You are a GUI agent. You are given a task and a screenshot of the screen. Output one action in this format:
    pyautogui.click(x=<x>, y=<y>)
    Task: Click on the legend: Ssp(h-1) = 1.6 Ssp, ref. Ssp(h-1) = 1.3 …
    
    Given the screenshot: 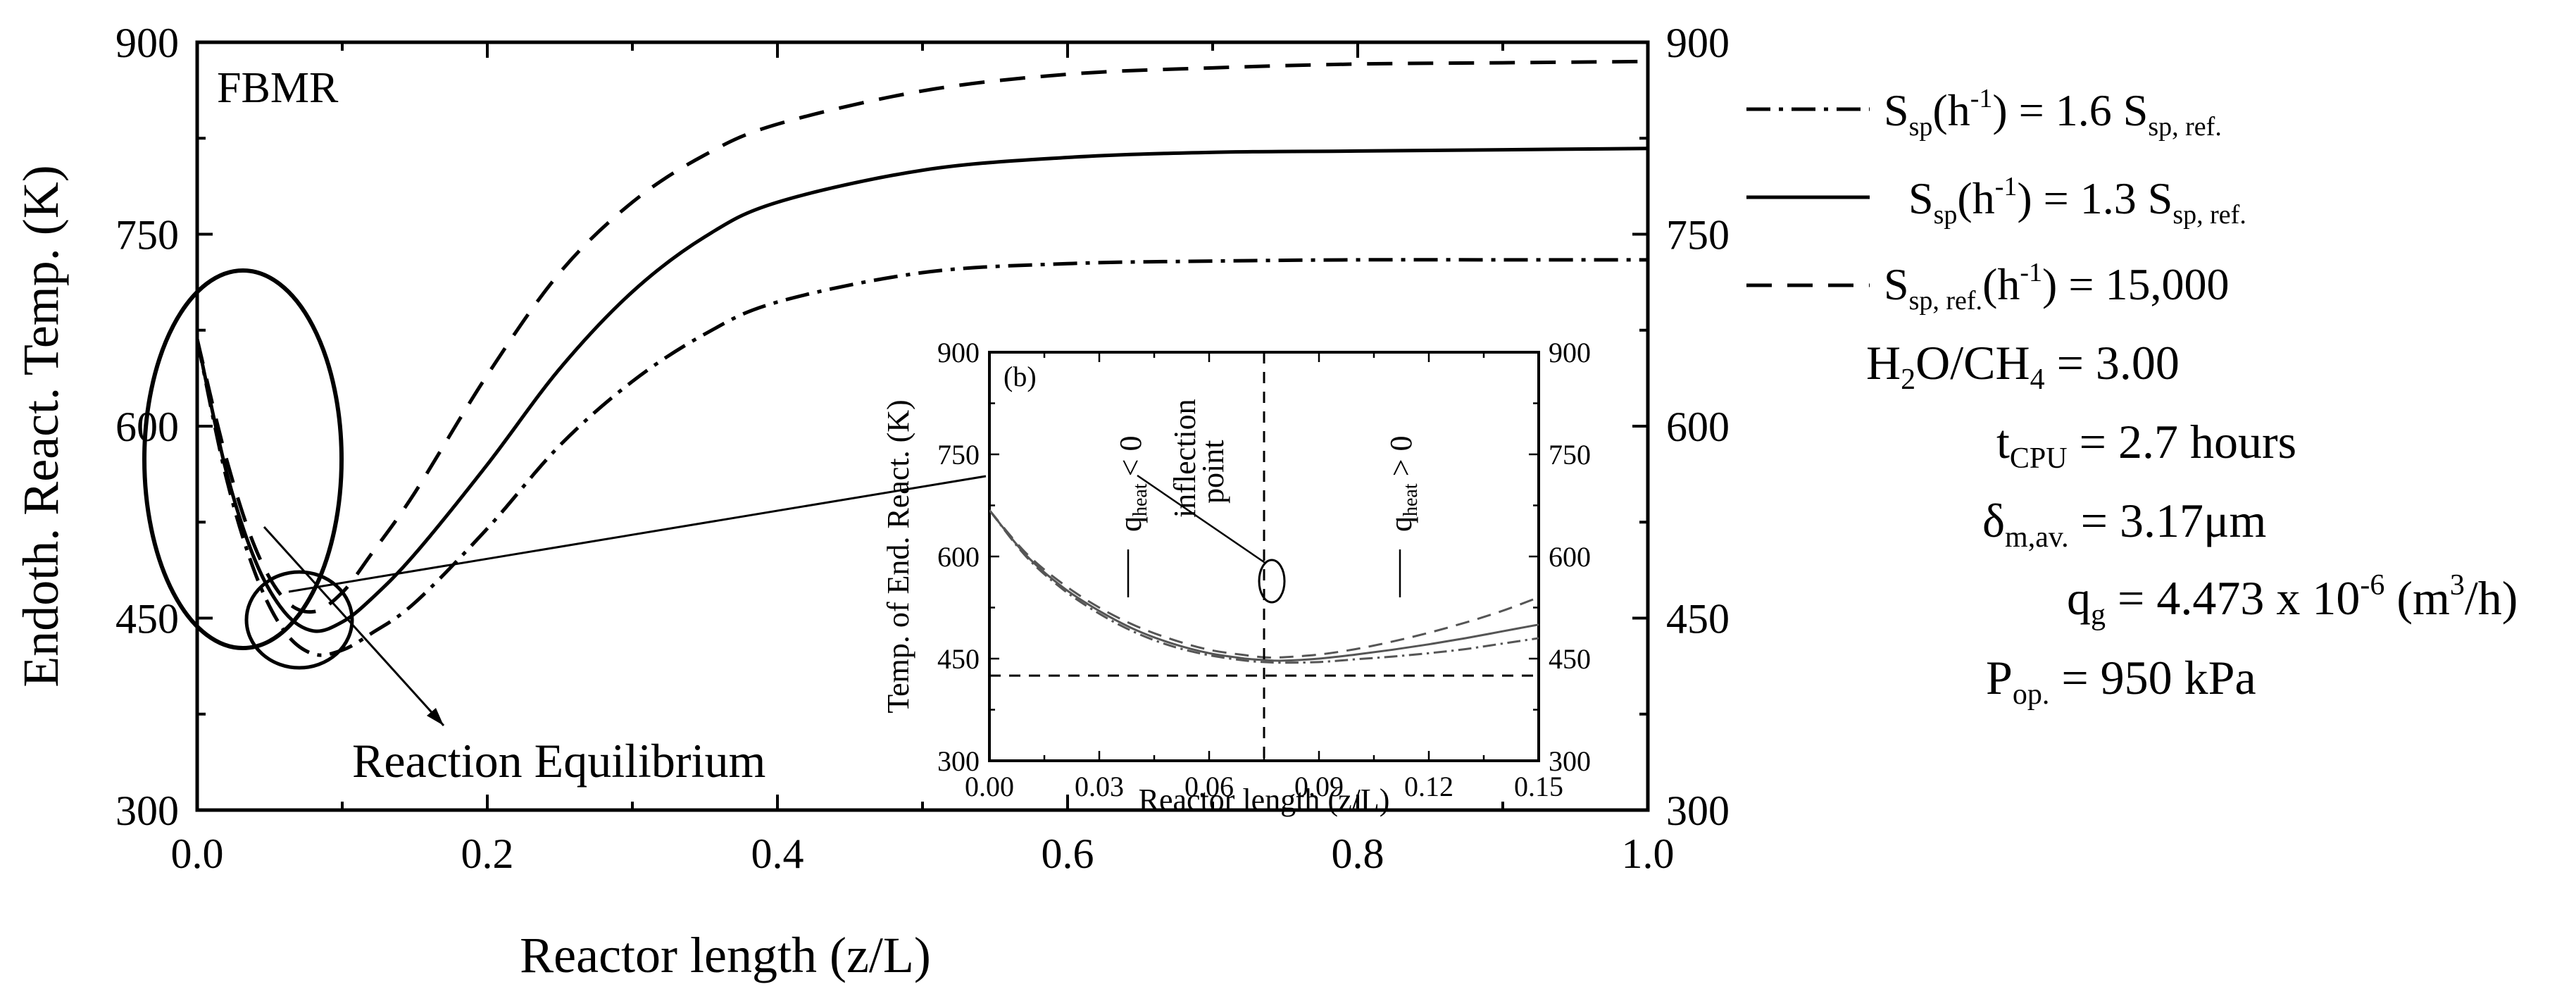 What is the action you would take?
    pyautogui.click(x=1996, y=200)
    